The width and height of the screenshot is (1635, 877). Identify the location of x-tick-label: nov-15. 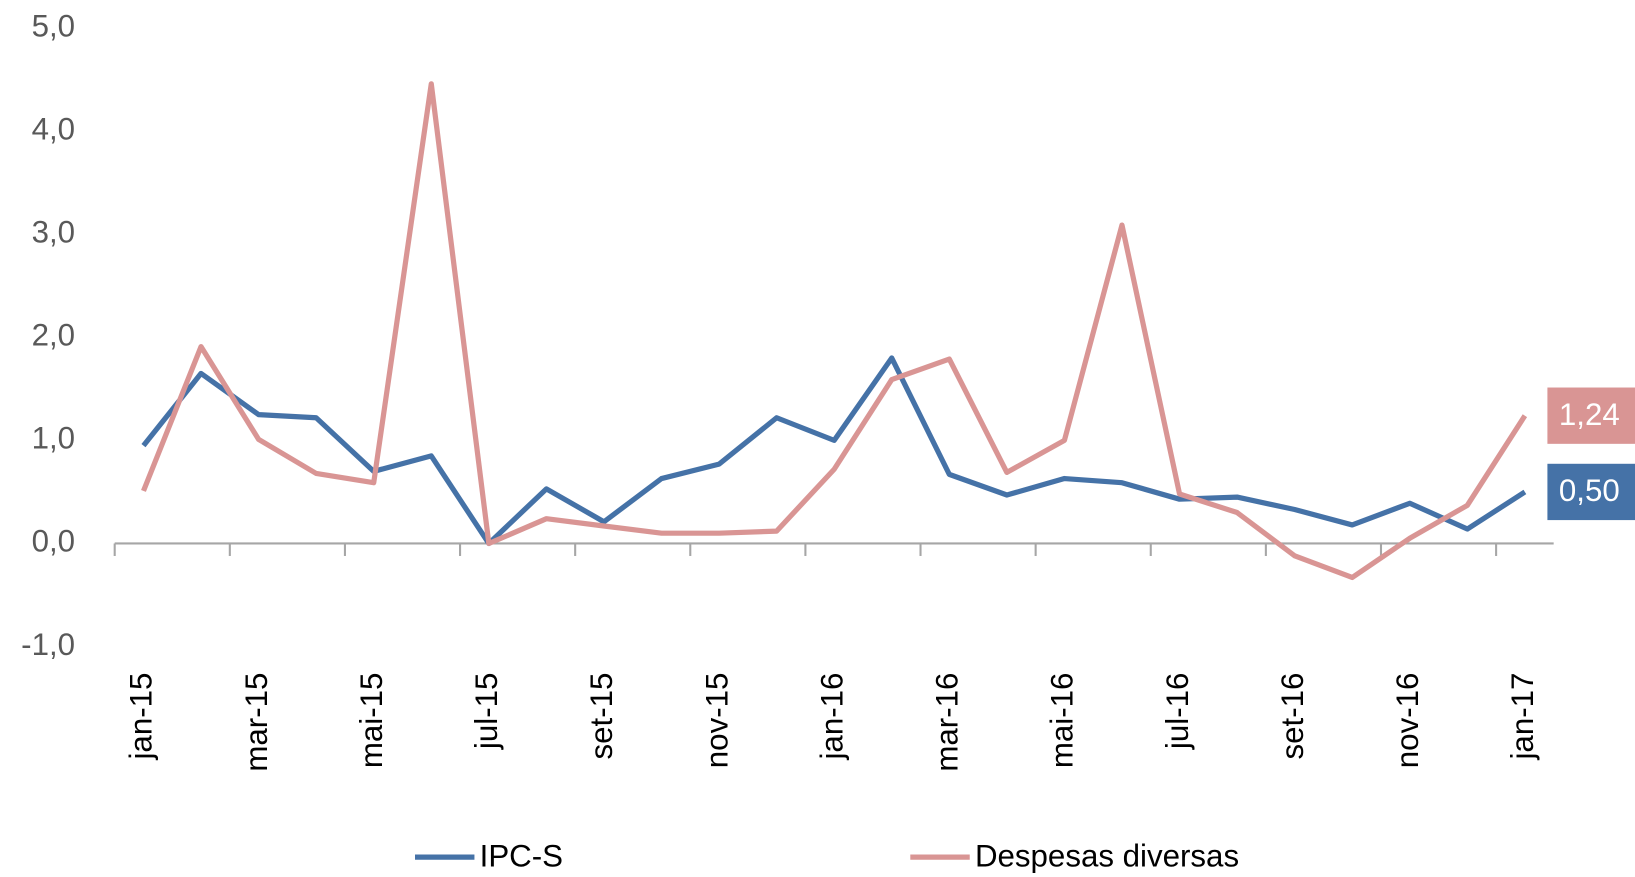
(716, 721).